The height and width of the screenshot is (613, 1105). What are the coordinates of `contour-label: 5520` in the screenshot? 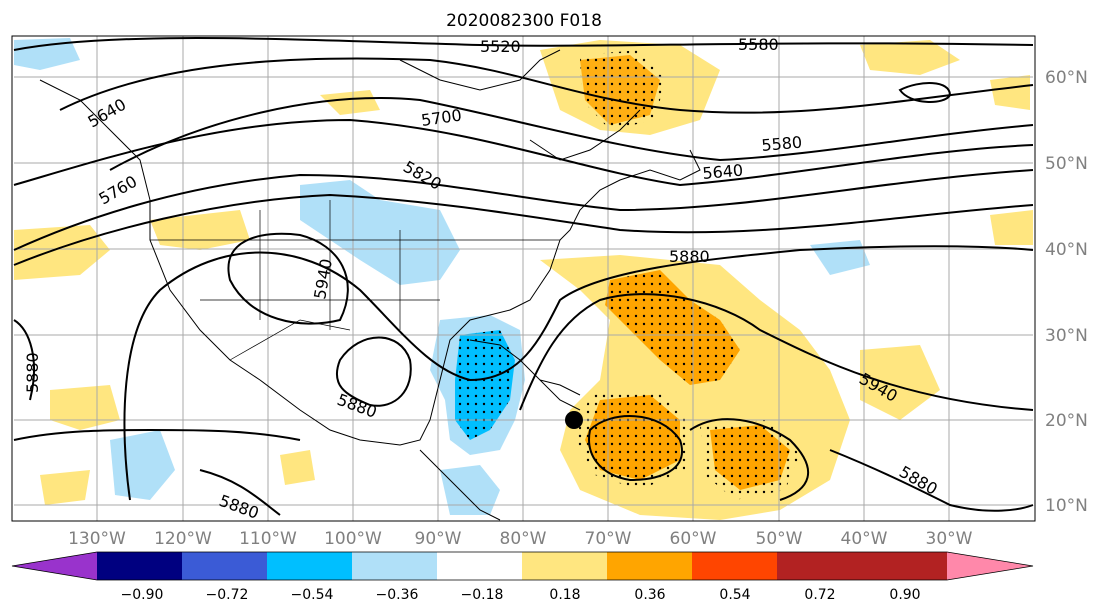 It's located at (500, 46).